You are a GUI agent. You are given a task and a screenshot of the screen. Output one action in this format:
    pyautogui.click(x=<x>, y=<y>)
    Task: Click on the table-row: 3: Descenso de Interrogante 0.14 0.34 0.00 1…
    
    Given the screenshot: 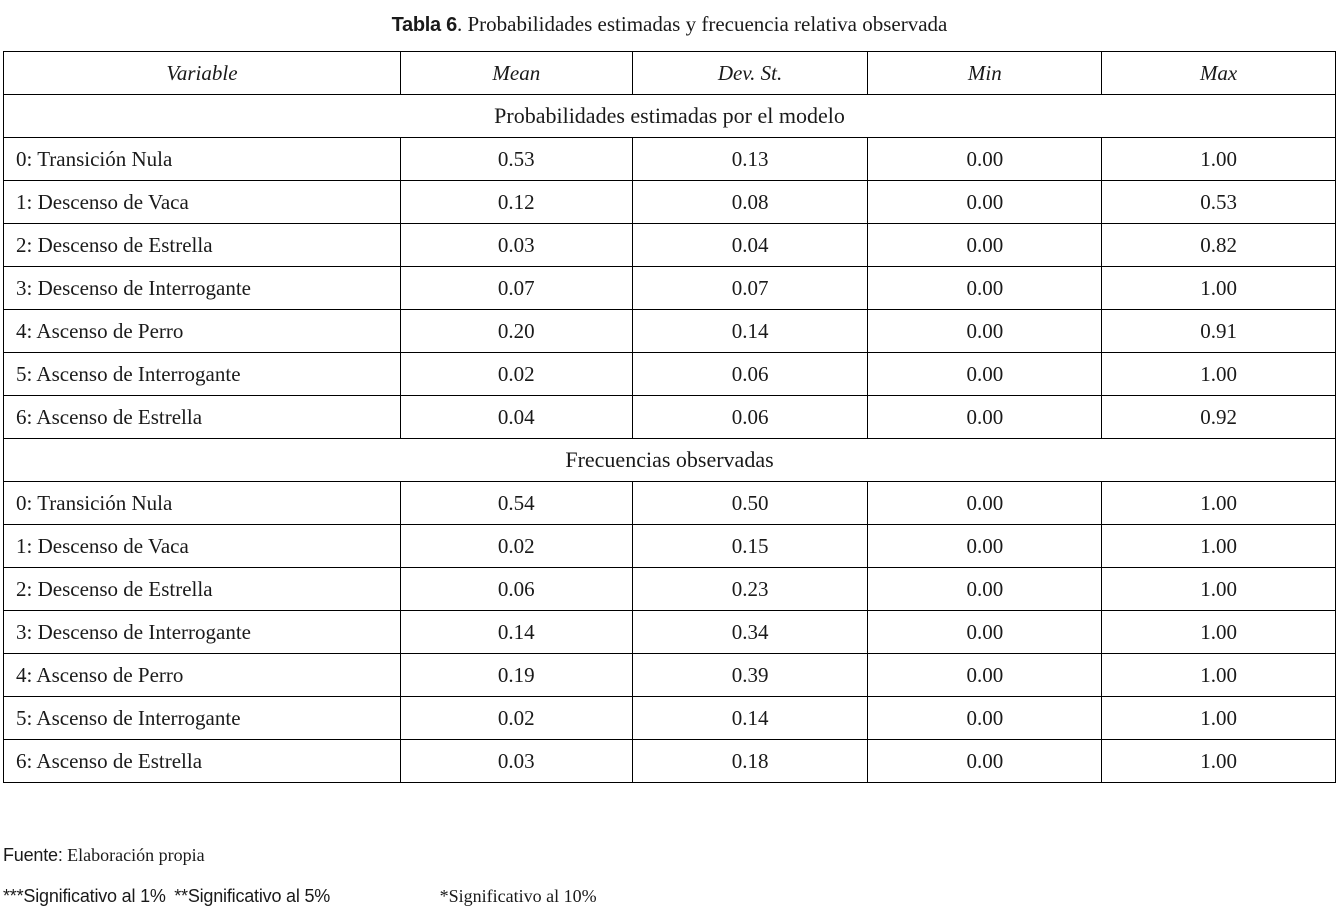 What is the action you would take?
    pyautogui.click(x=669, y=632)
    